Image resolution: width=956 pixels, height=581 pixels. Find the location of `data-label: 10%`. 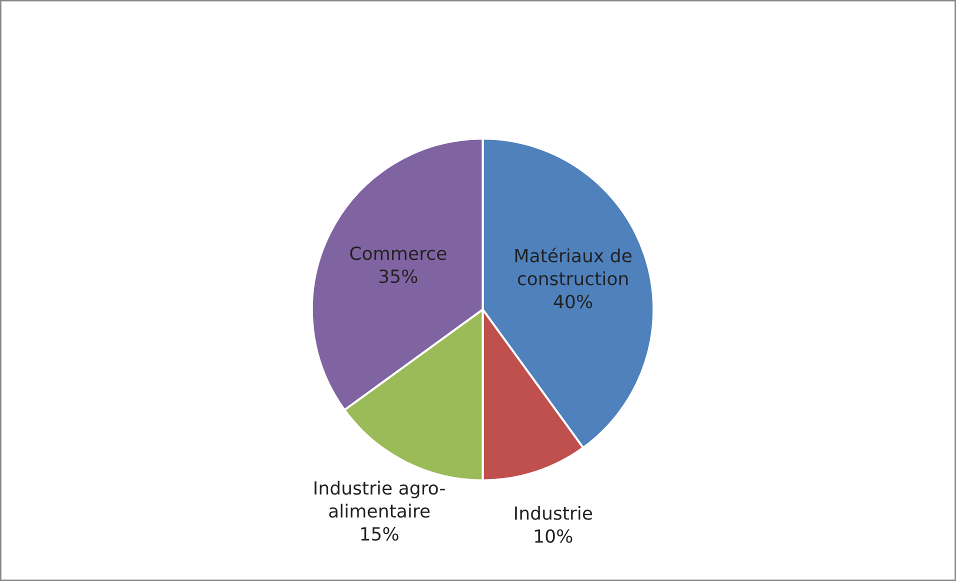

data-label: 10% is located at coordinates (553, 536).